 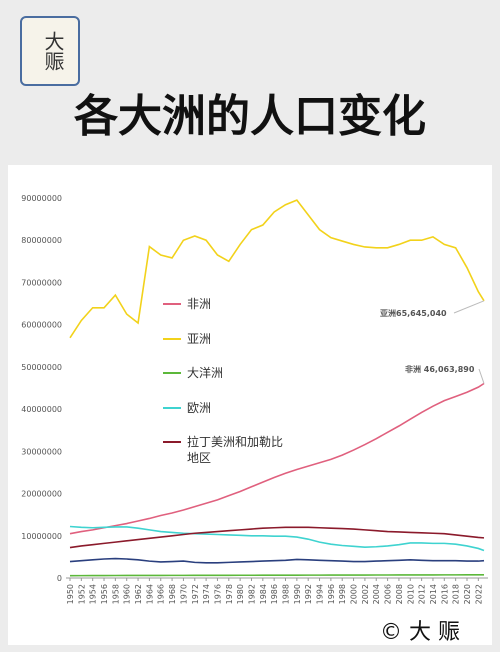 What do you see at coordinates (41, 494) in the screenshot?
I see `y-tick-label: 20000000` at bounding box center [41, 494].